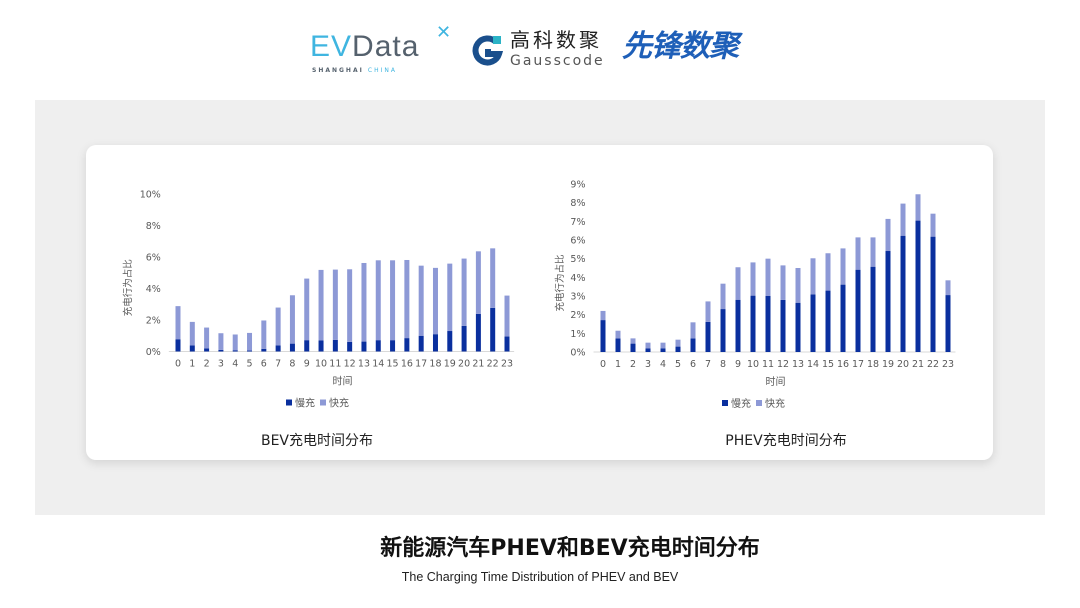 This screenshot has height=608, width=1080. What do you see at coordinates (873, 364) in the screenshot?
I see `phev-x-tick-label: 18` at bounding box center [873, 364].